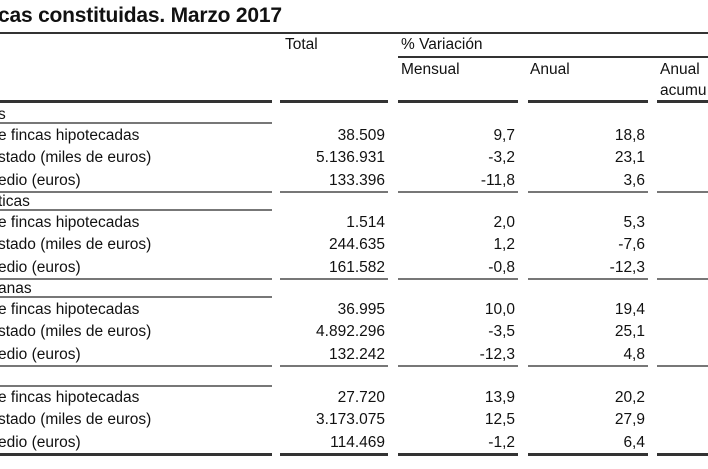  Describe the element at coordinates (442, 44) in the screenshot. I see `header-variacion: % Variación` at that location.